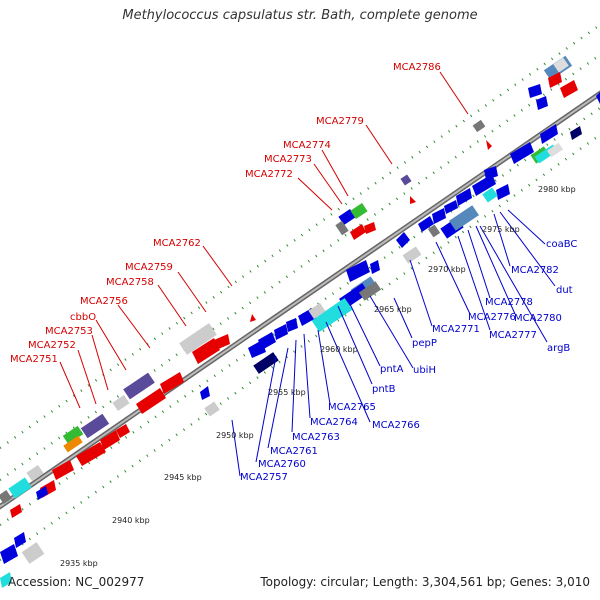 This screenshot has height=600, width=600. What do you see at coordinates (352, 407) in the screenshot?
I see `gene-label: MCA2765` at bounding box center [352, 407].